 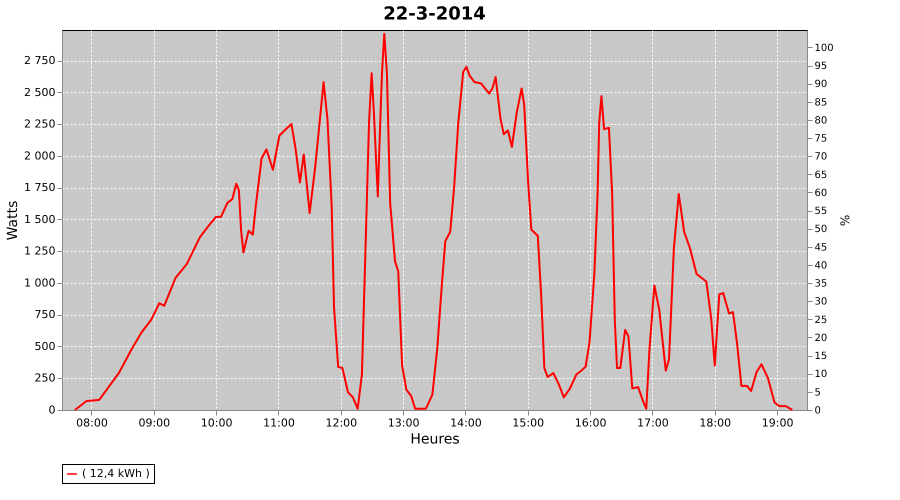 I want to click on y2-tick-label: 45, so click(x=821, y=248).